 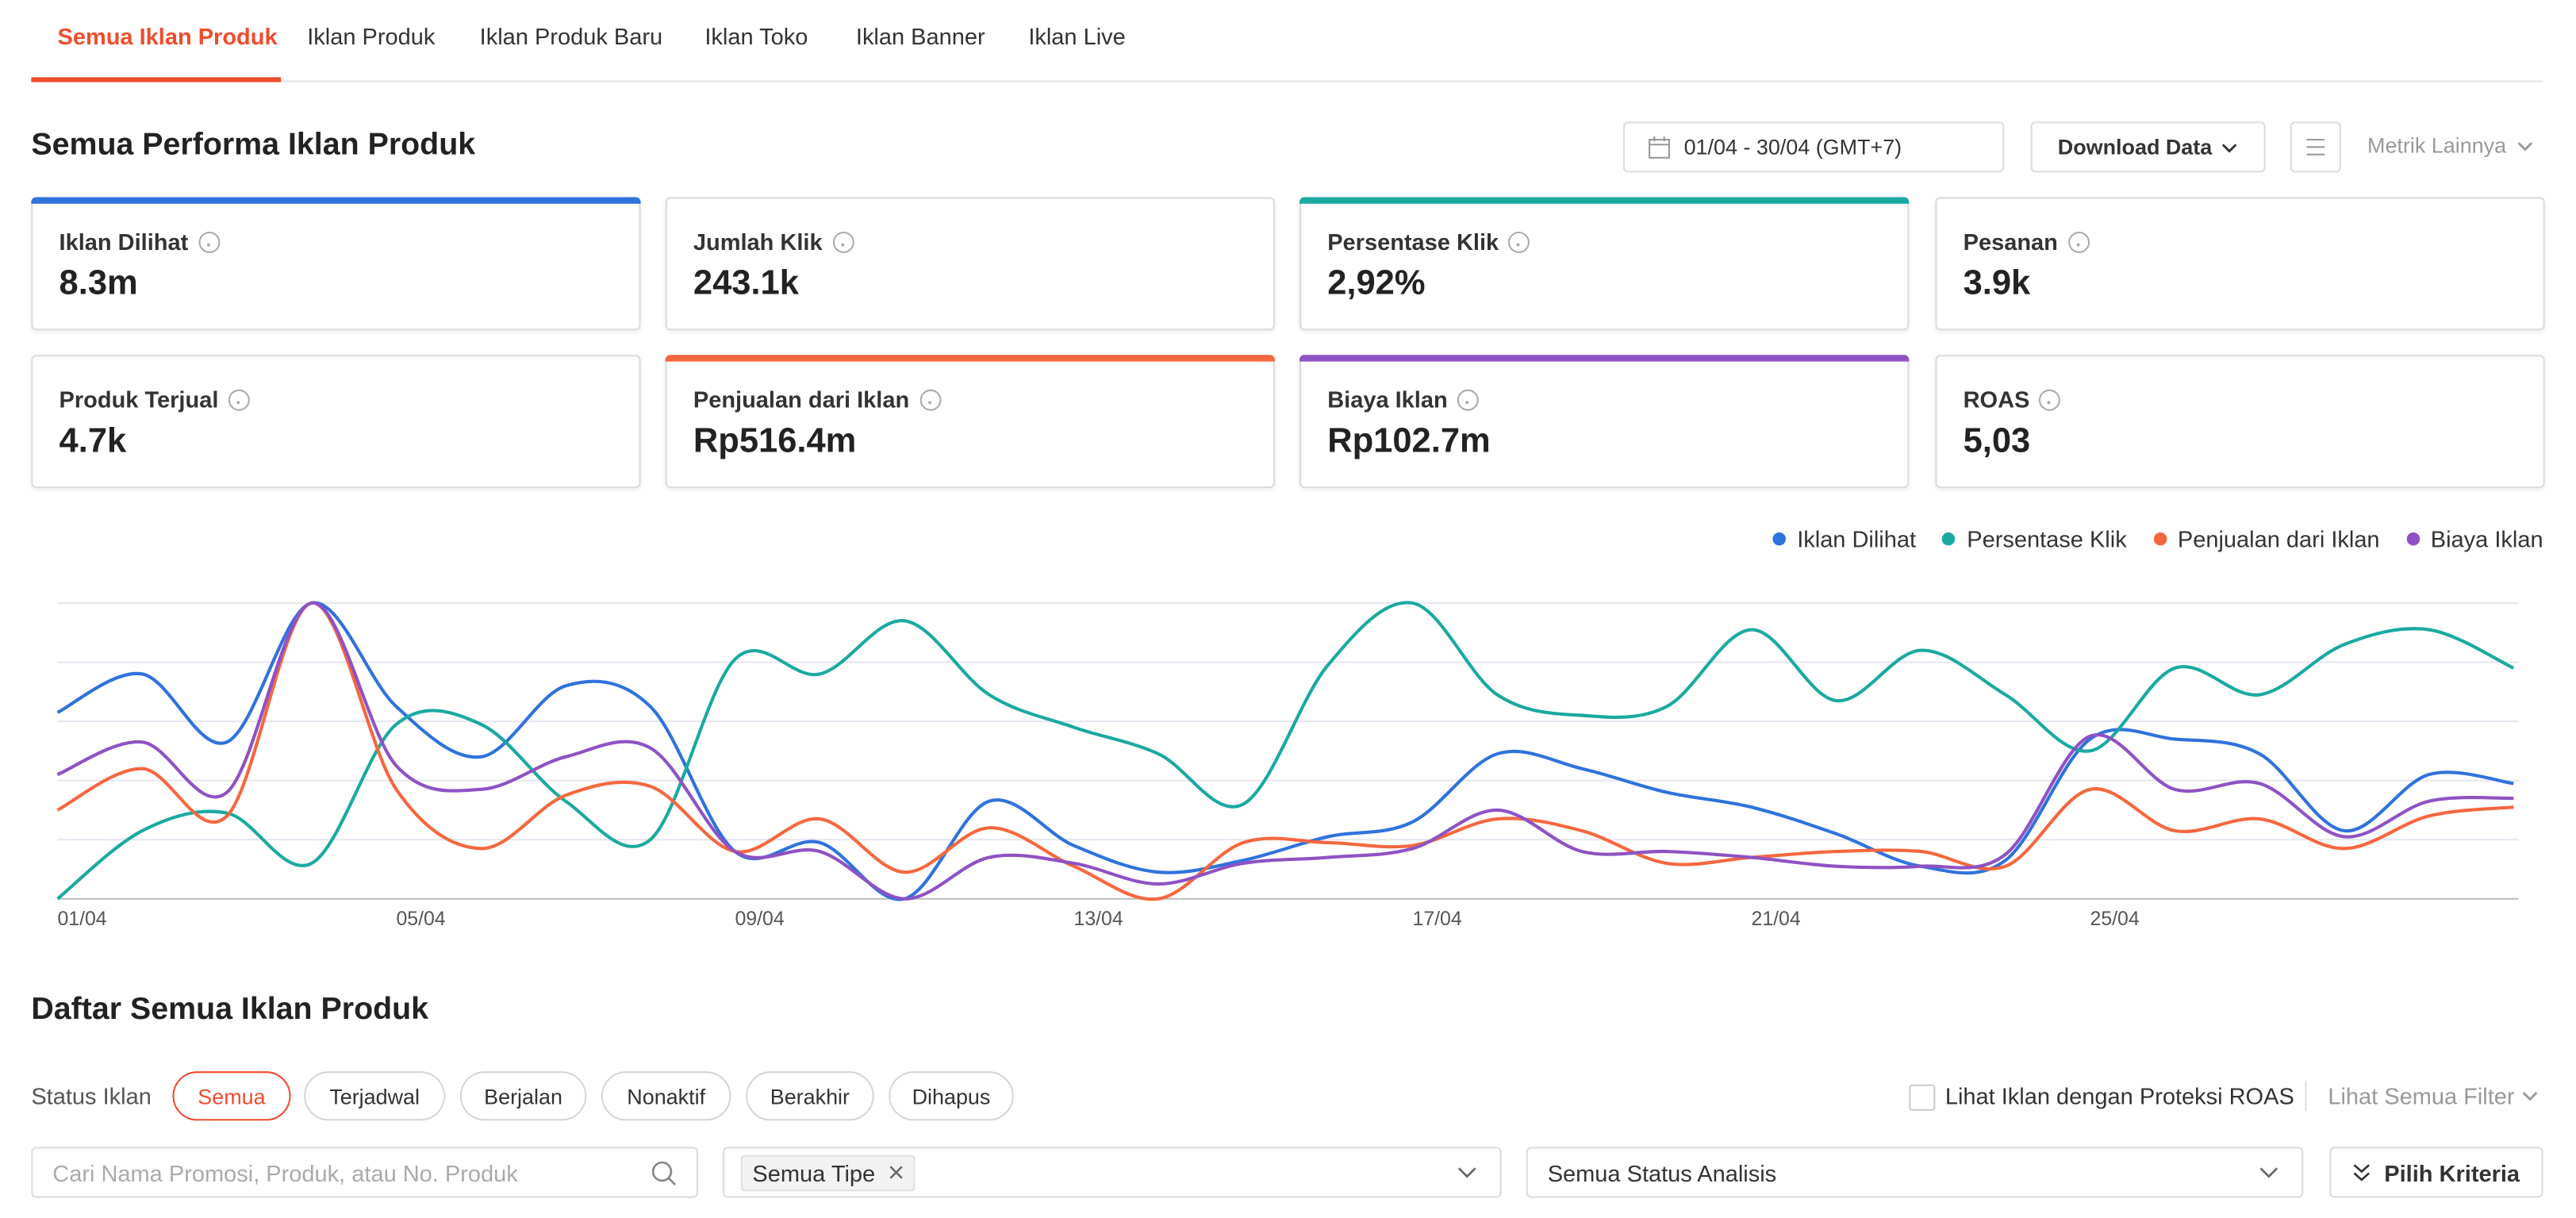 I want to click on x-tick-label: 13/04, so click(x=1098, y=919).